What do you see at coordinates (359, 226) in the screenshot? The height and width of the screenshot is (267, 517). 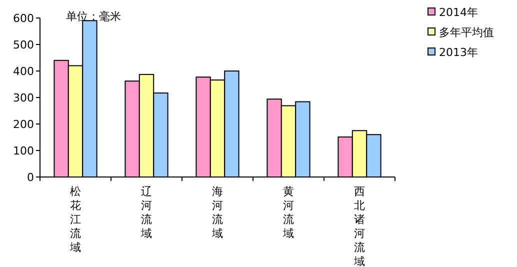 I see `x-tick-label: 西北诸河流域` at bounding box center [359, 226].